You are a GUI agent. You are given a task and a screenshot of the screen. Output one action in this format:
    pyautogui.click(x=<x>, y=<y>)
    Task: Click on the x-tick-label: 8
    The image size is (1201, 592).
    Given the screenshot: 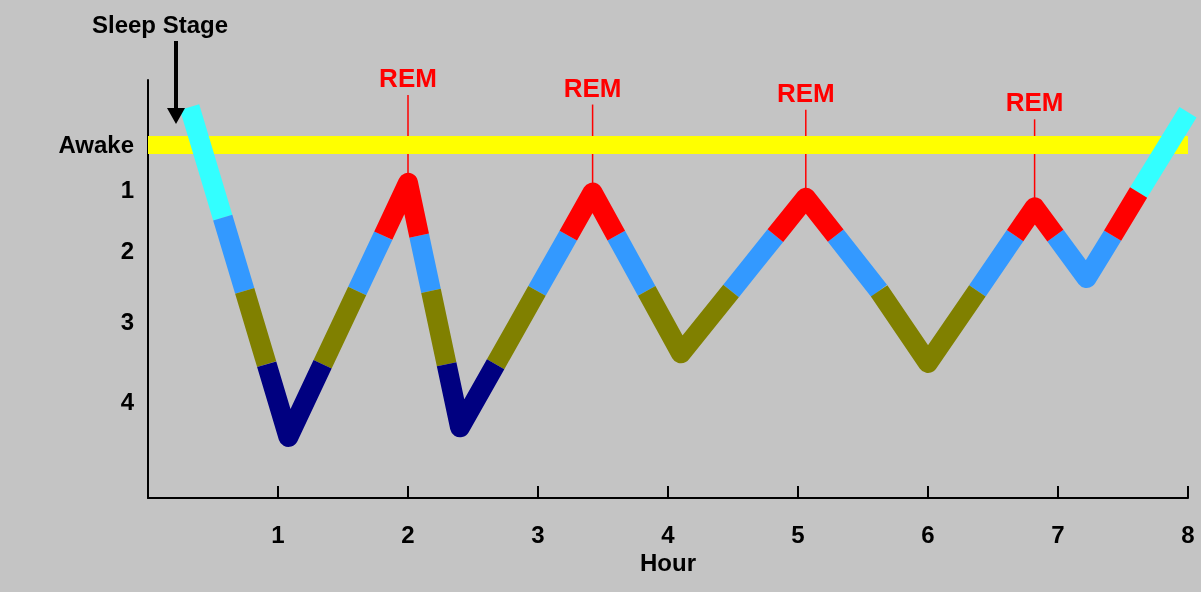 What is the action you would take?
    pyautogui.click(x=1188, y=534)
    